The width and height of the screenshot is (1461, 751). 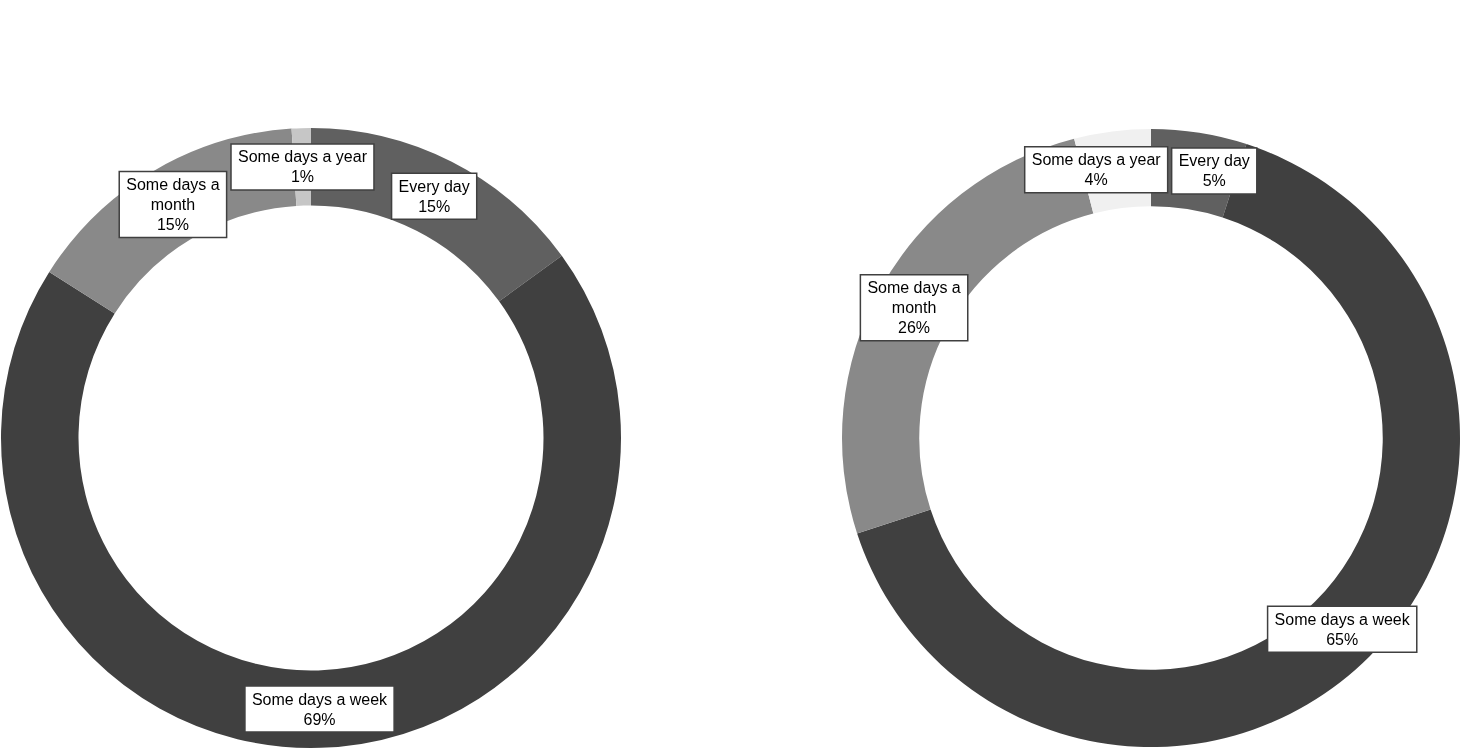 I want to click on data-label: 69%, so click(x=319, y=719).